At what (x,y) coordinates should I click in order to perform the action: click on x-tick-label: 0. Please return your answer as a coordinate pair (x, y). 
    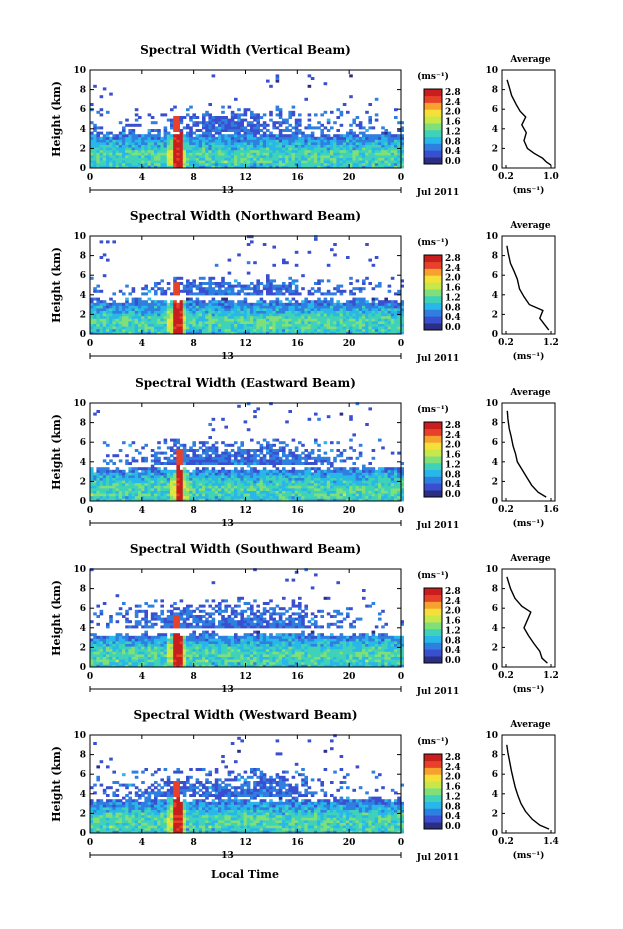
    Looking at the image, I should click on (90, 178).